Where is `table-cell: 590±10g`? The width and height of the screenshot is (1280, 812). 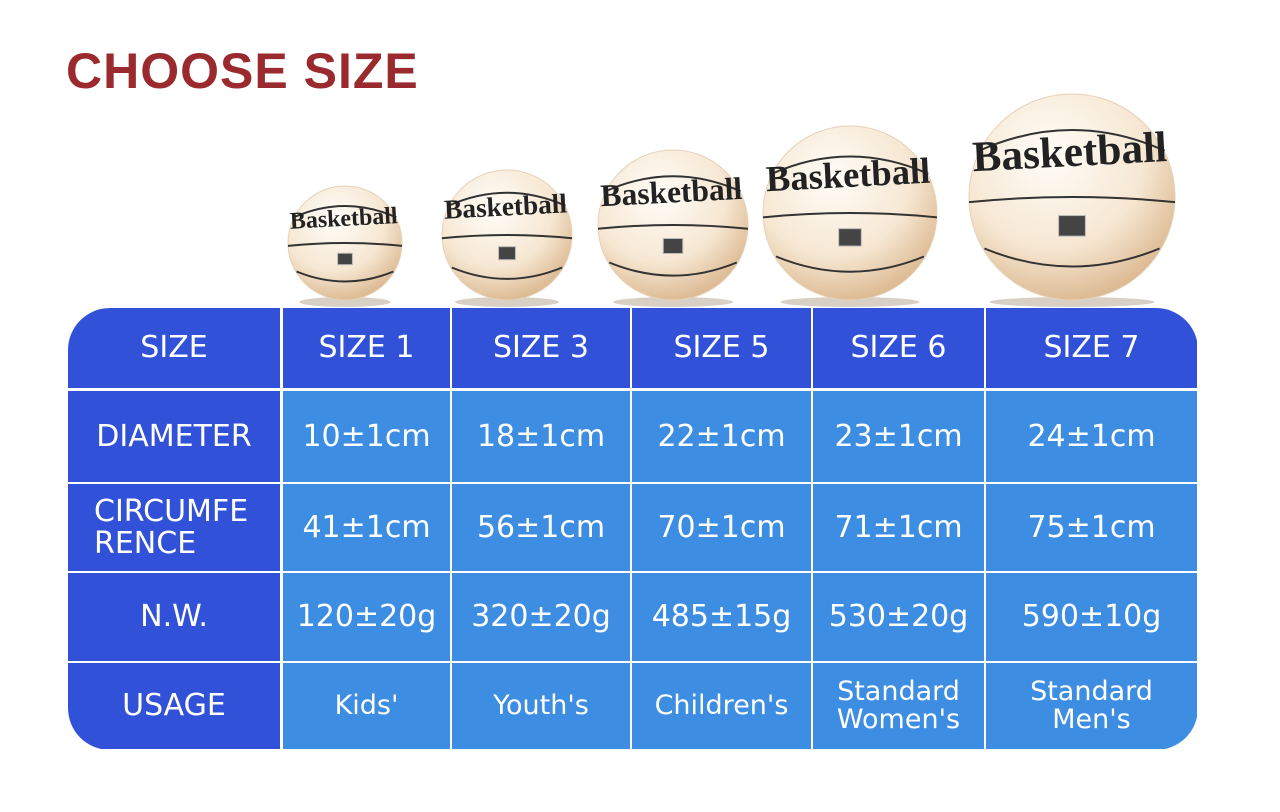 table-cell: 590±10g is located at coordinates (1091, 617).